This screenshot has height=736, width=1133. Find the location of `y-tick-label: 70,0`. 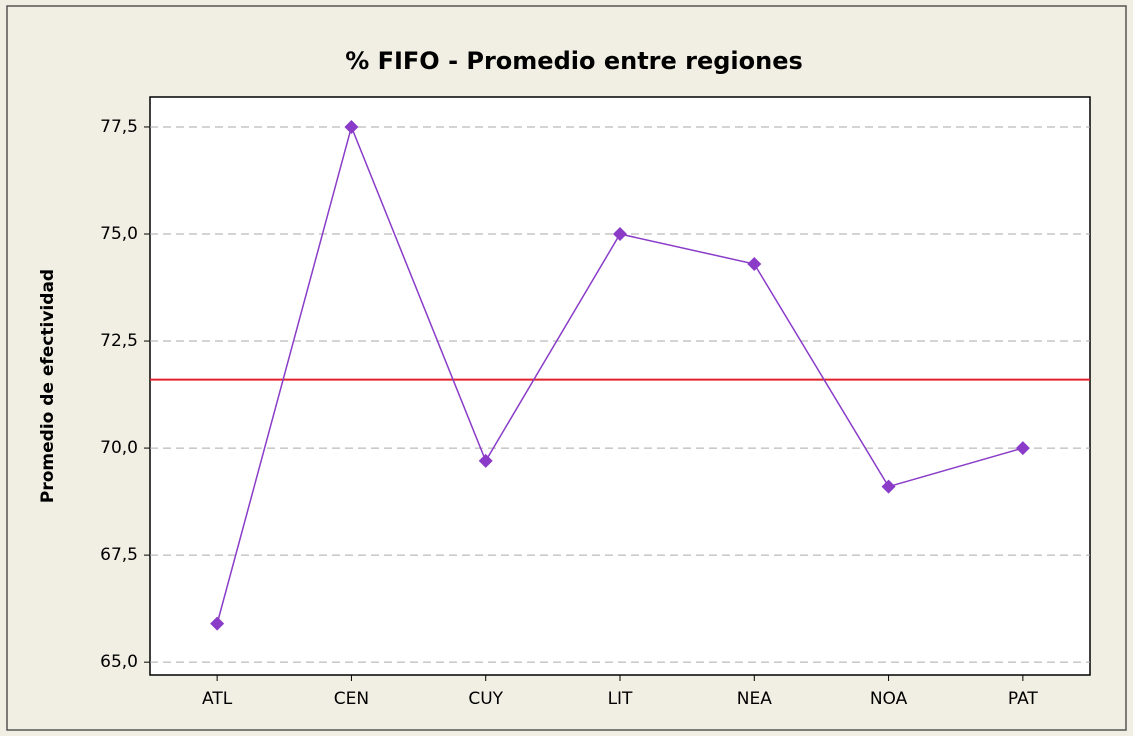

y-tick-label: 70,0 is located at coordinates (119, 448).